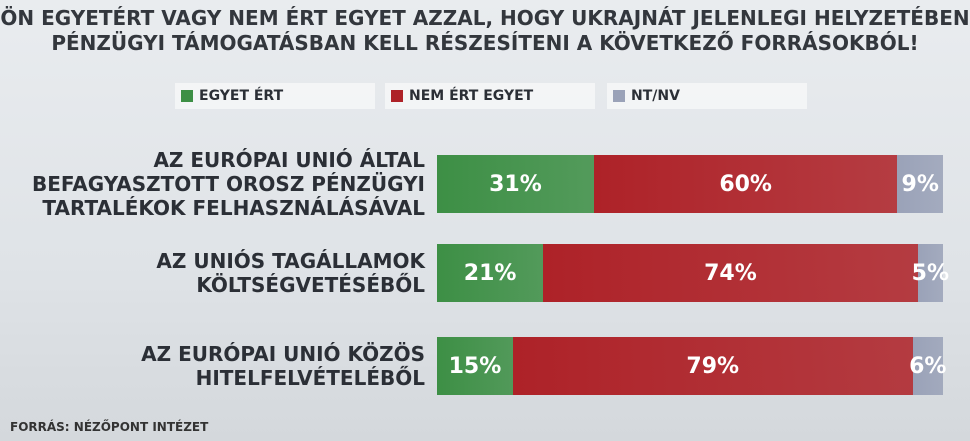  I want to click on value-label: 6%, so click(928, 366).